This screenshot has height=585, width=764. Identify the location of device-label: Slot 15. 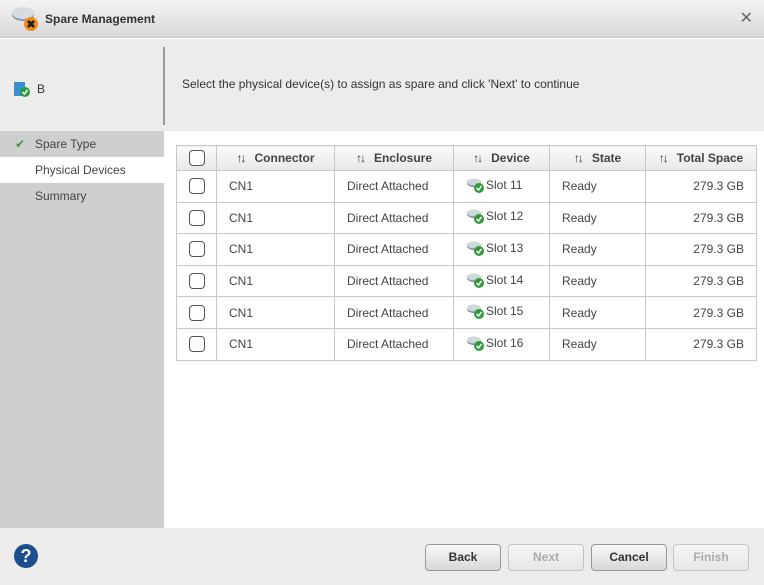
(505, 311).